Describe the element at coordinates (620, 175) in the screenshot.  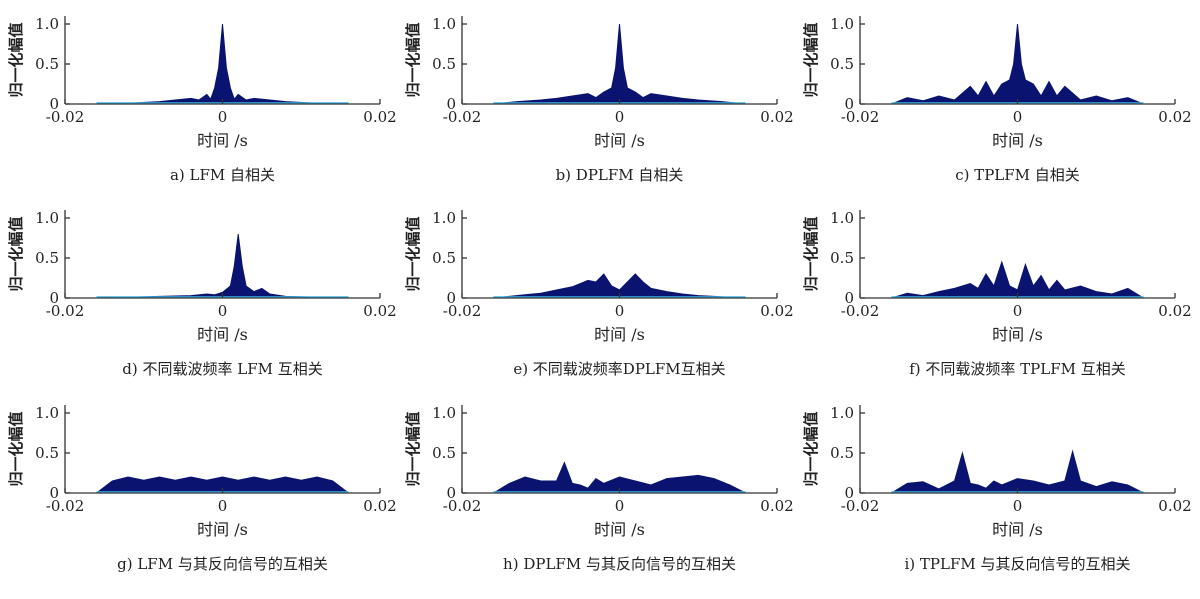
I see `panel-caption: b) DPLFM 自相关` at that location.